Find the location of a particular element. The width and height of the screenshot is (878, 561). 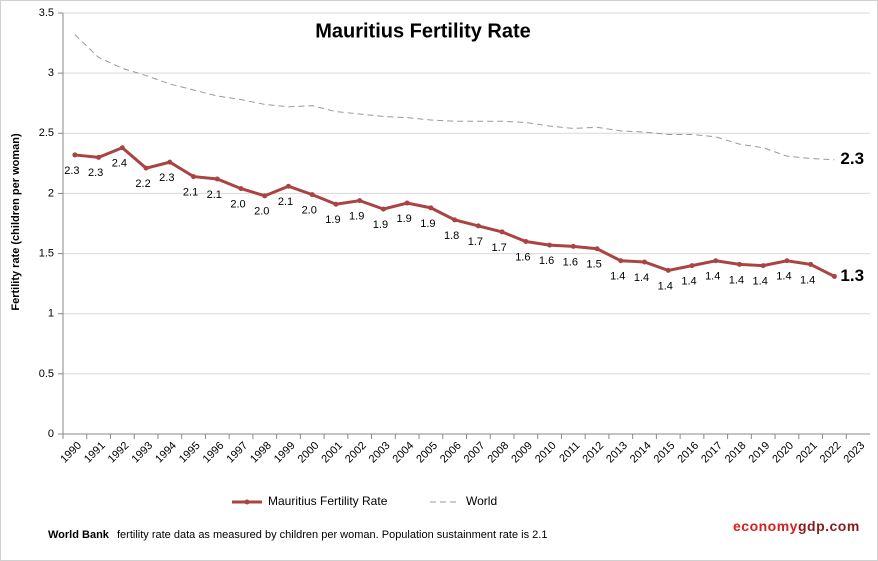

value-label: 2.4 is located at coordinates (119, 164).